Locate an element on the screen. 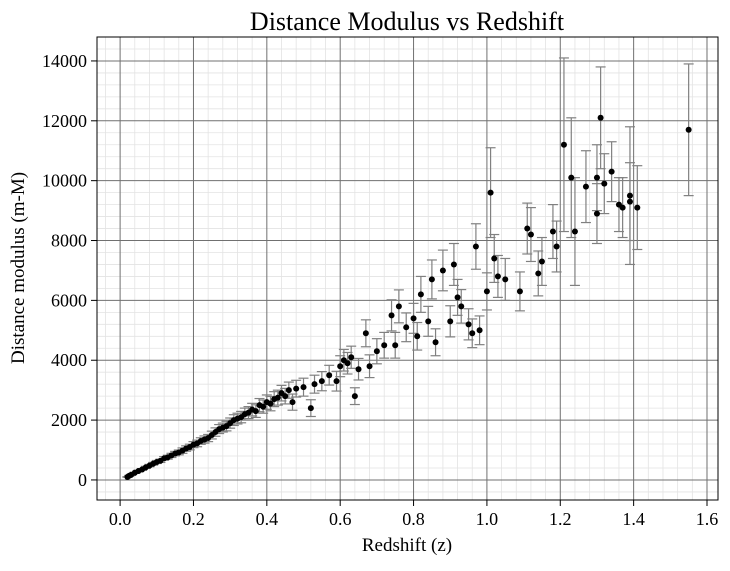 The image size is (730, 571). y-tick-label: 14000 is located at coordinates (64, 61).